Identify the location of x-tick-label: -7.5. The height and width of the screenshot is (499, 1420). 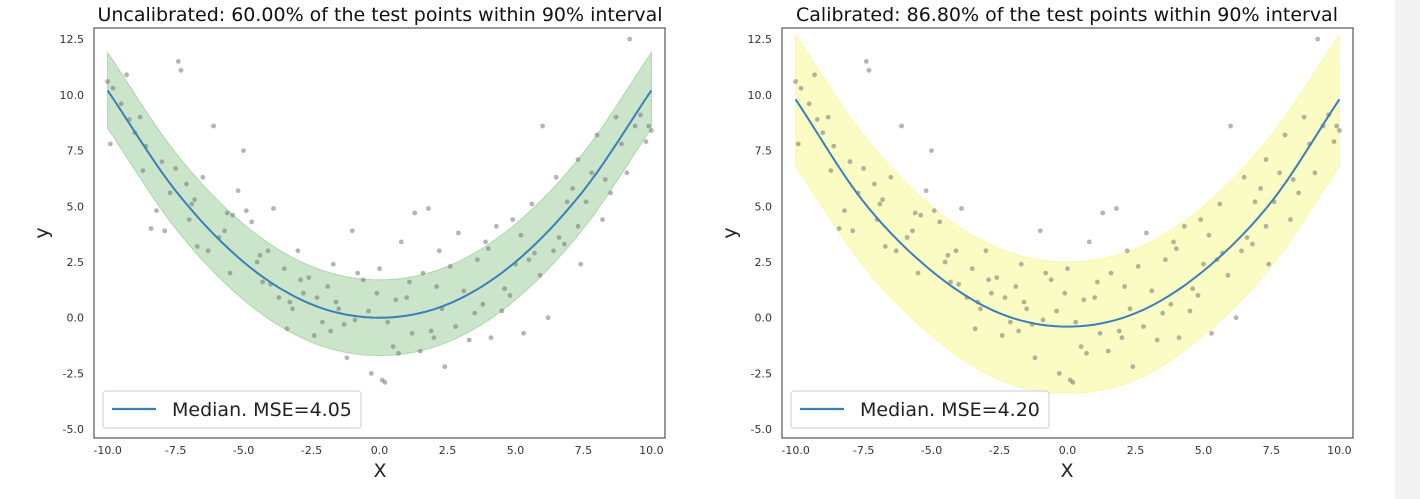
(175, 450).